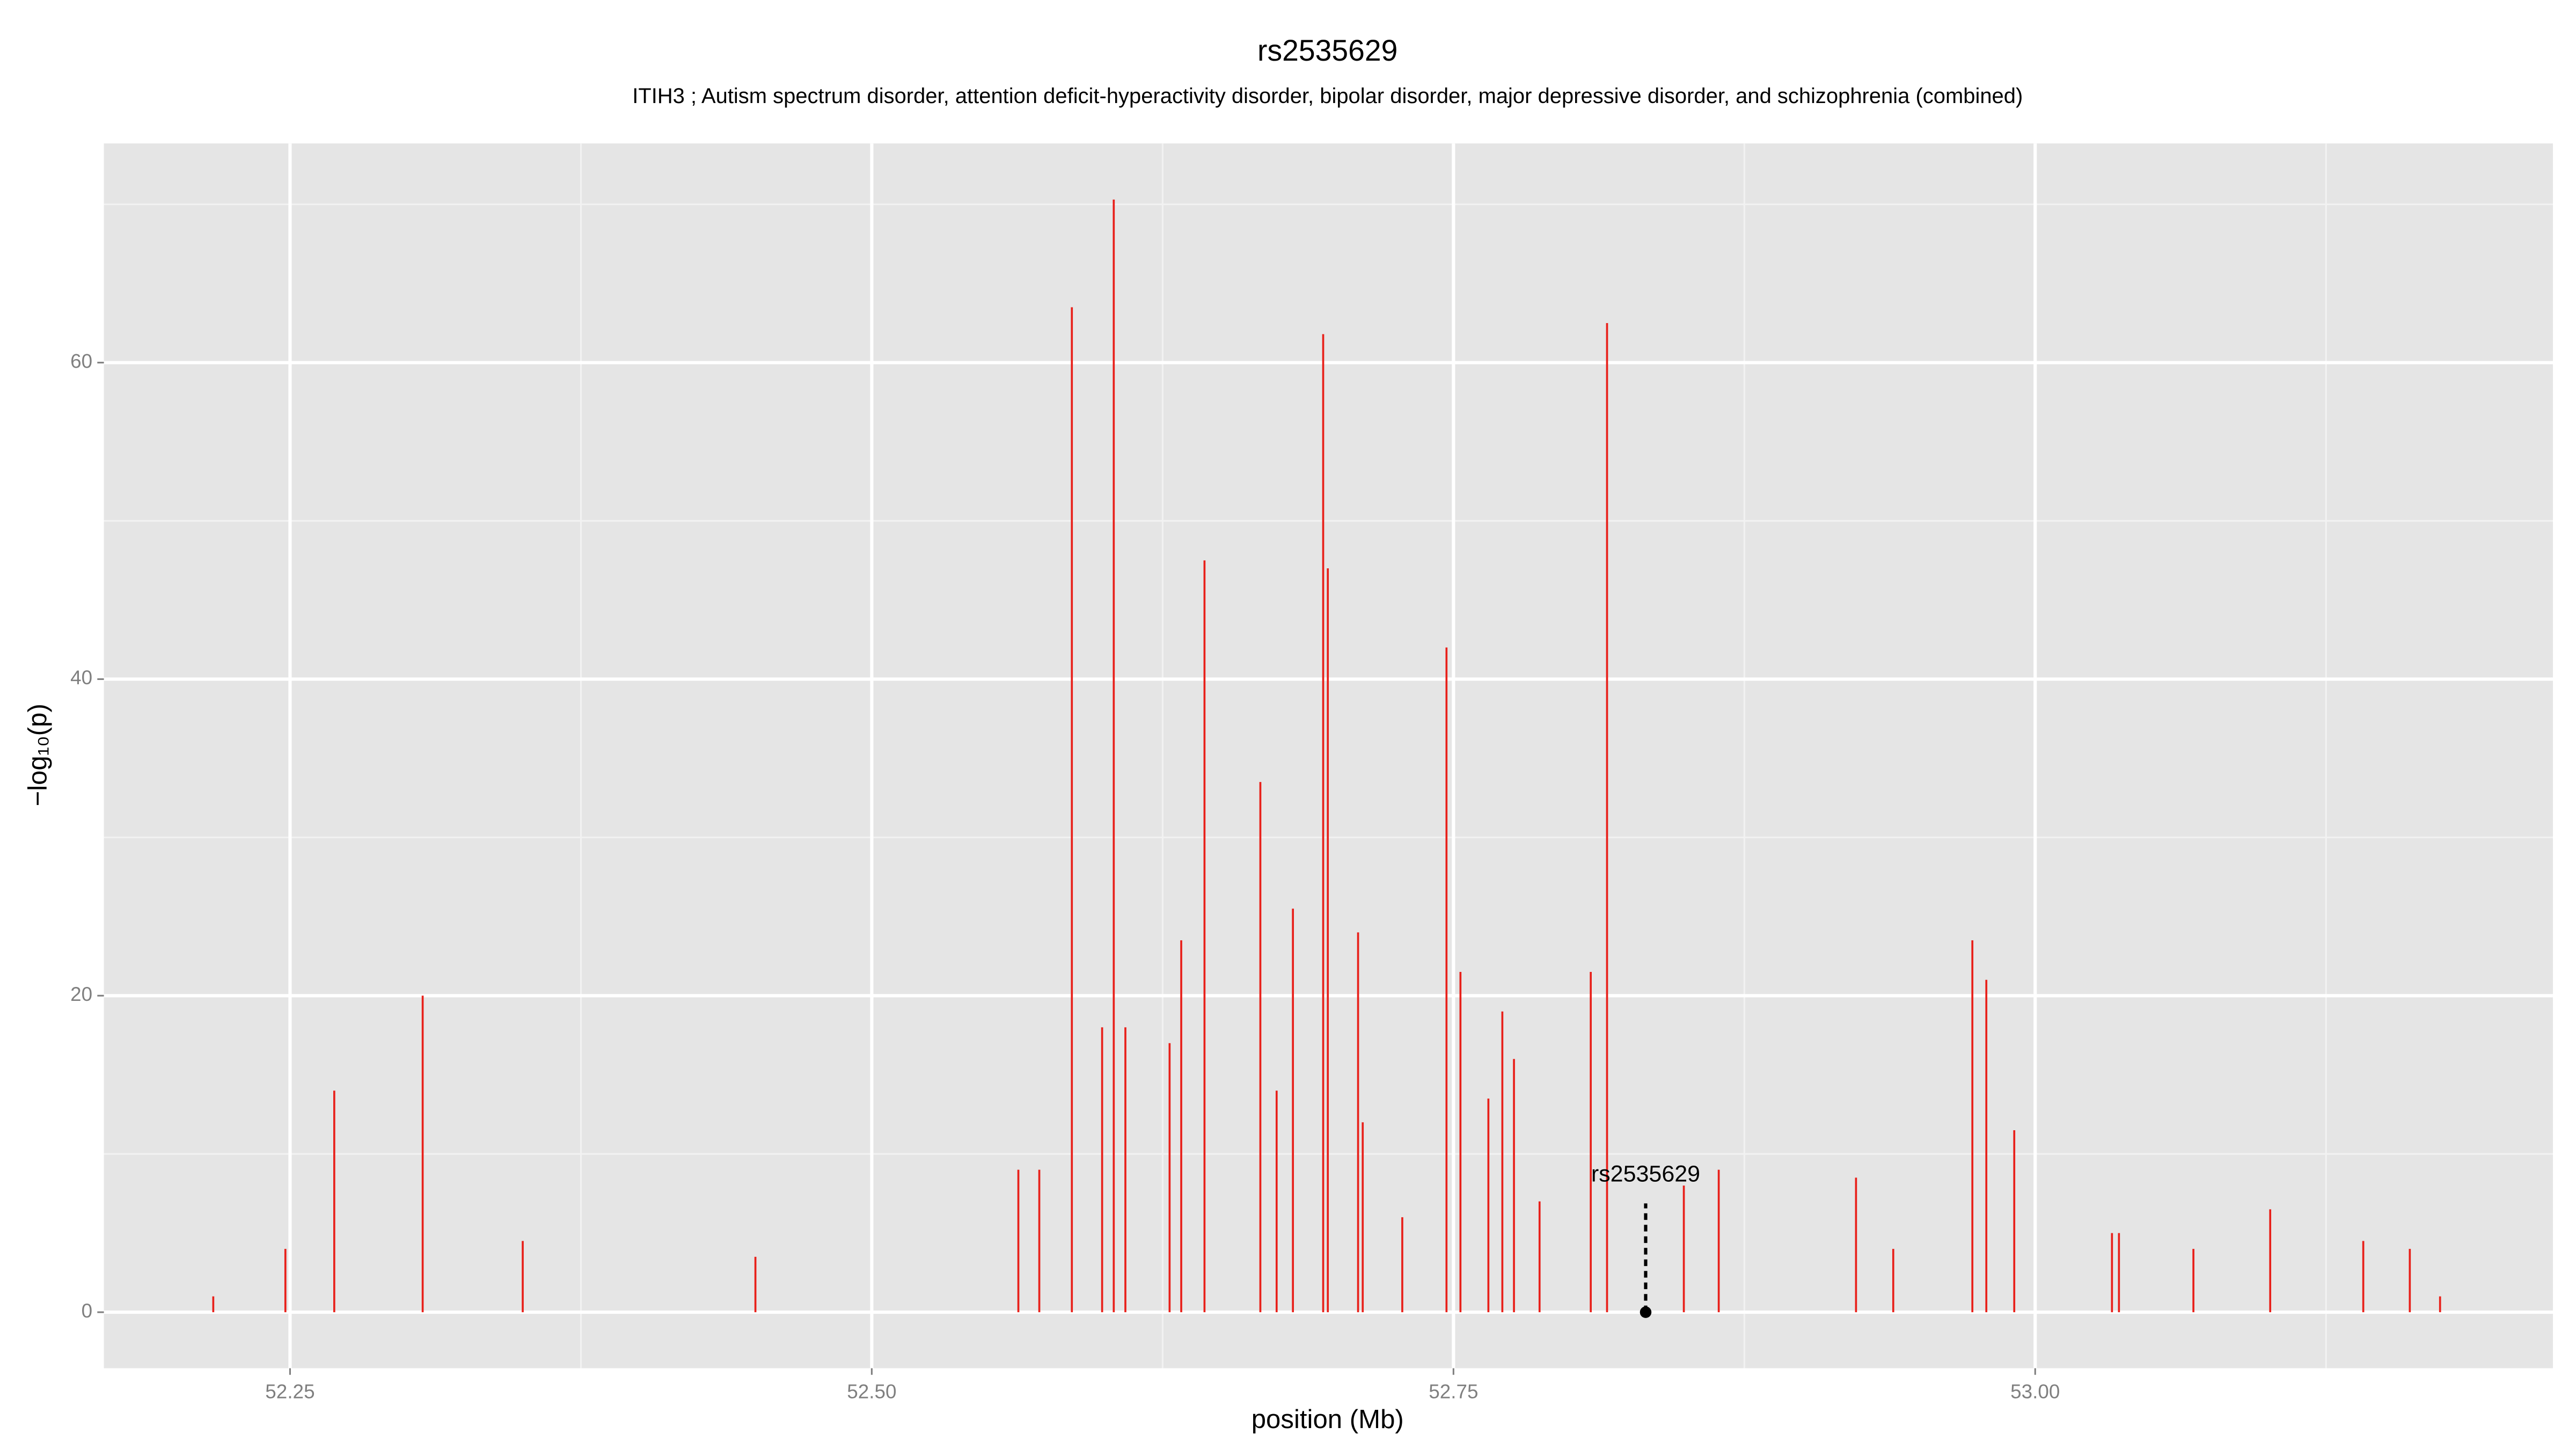  I want to click on annotation-point, so click(1646, 1312).